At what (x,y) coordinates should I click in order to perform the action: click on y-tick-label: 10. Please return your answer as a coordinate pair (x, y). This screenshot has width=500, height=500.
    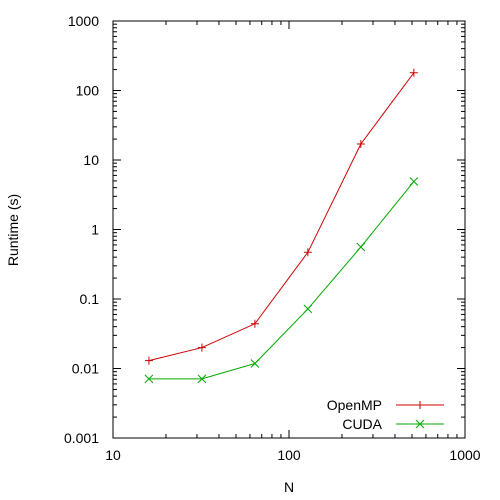
    Looking at the image, I should click on (91, 160).